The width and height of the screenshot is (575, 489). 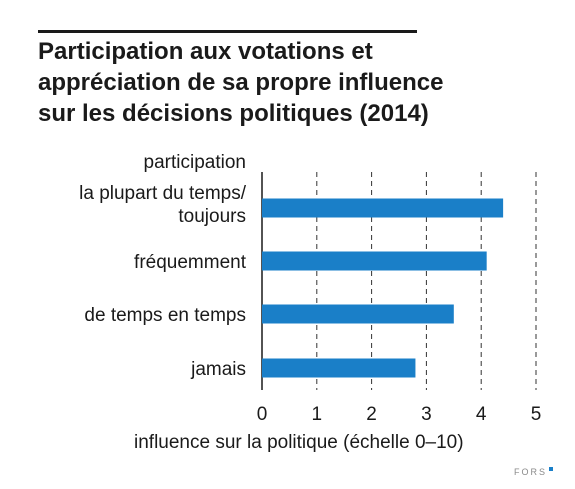 What do you see at coordinates (262, 414) in the screenshot?
I see `x-tick-0: 0` at bounding box center [262, 414].